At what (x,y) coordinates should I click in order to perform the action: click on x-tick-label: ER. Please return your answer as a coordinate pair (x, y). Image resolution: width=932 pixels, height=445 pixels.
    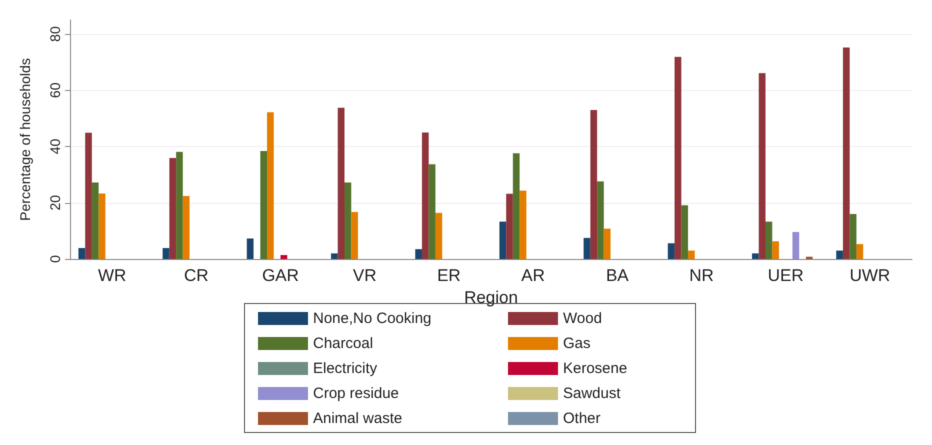
    Looking at the image, I should click on (449, 275).